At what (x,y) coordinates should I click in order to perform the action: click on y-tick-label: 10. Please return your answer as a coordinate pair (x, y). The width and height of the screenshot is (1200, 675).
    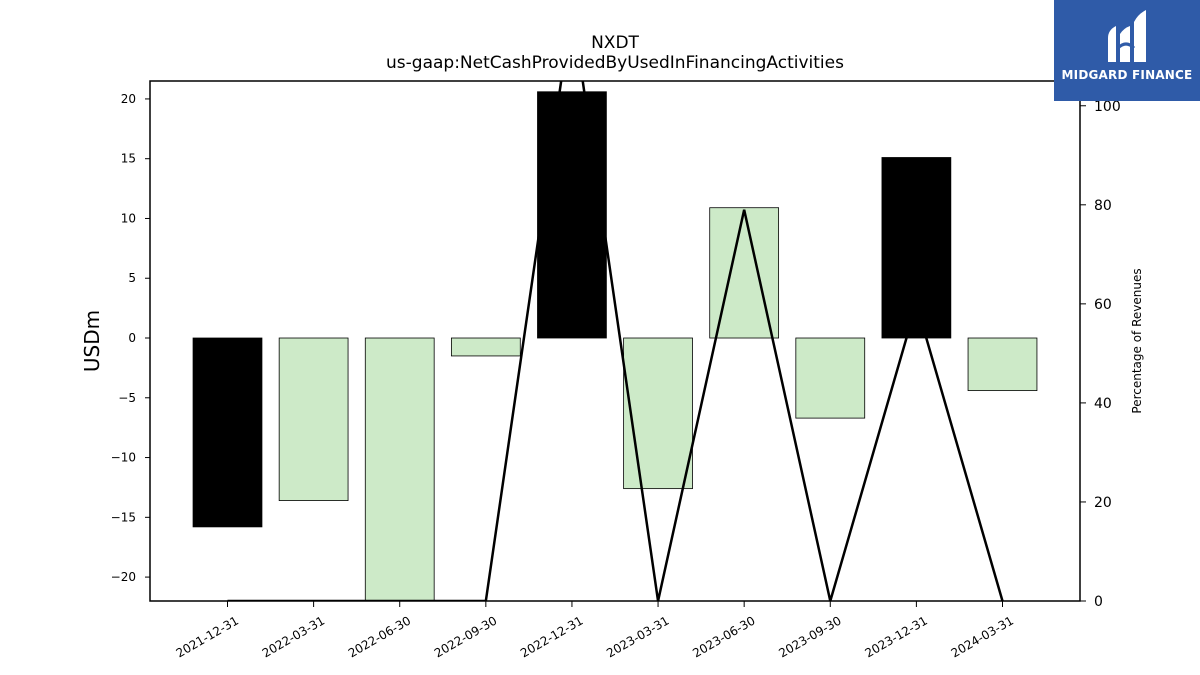
    Looking at the image, I should click on (128, 218).